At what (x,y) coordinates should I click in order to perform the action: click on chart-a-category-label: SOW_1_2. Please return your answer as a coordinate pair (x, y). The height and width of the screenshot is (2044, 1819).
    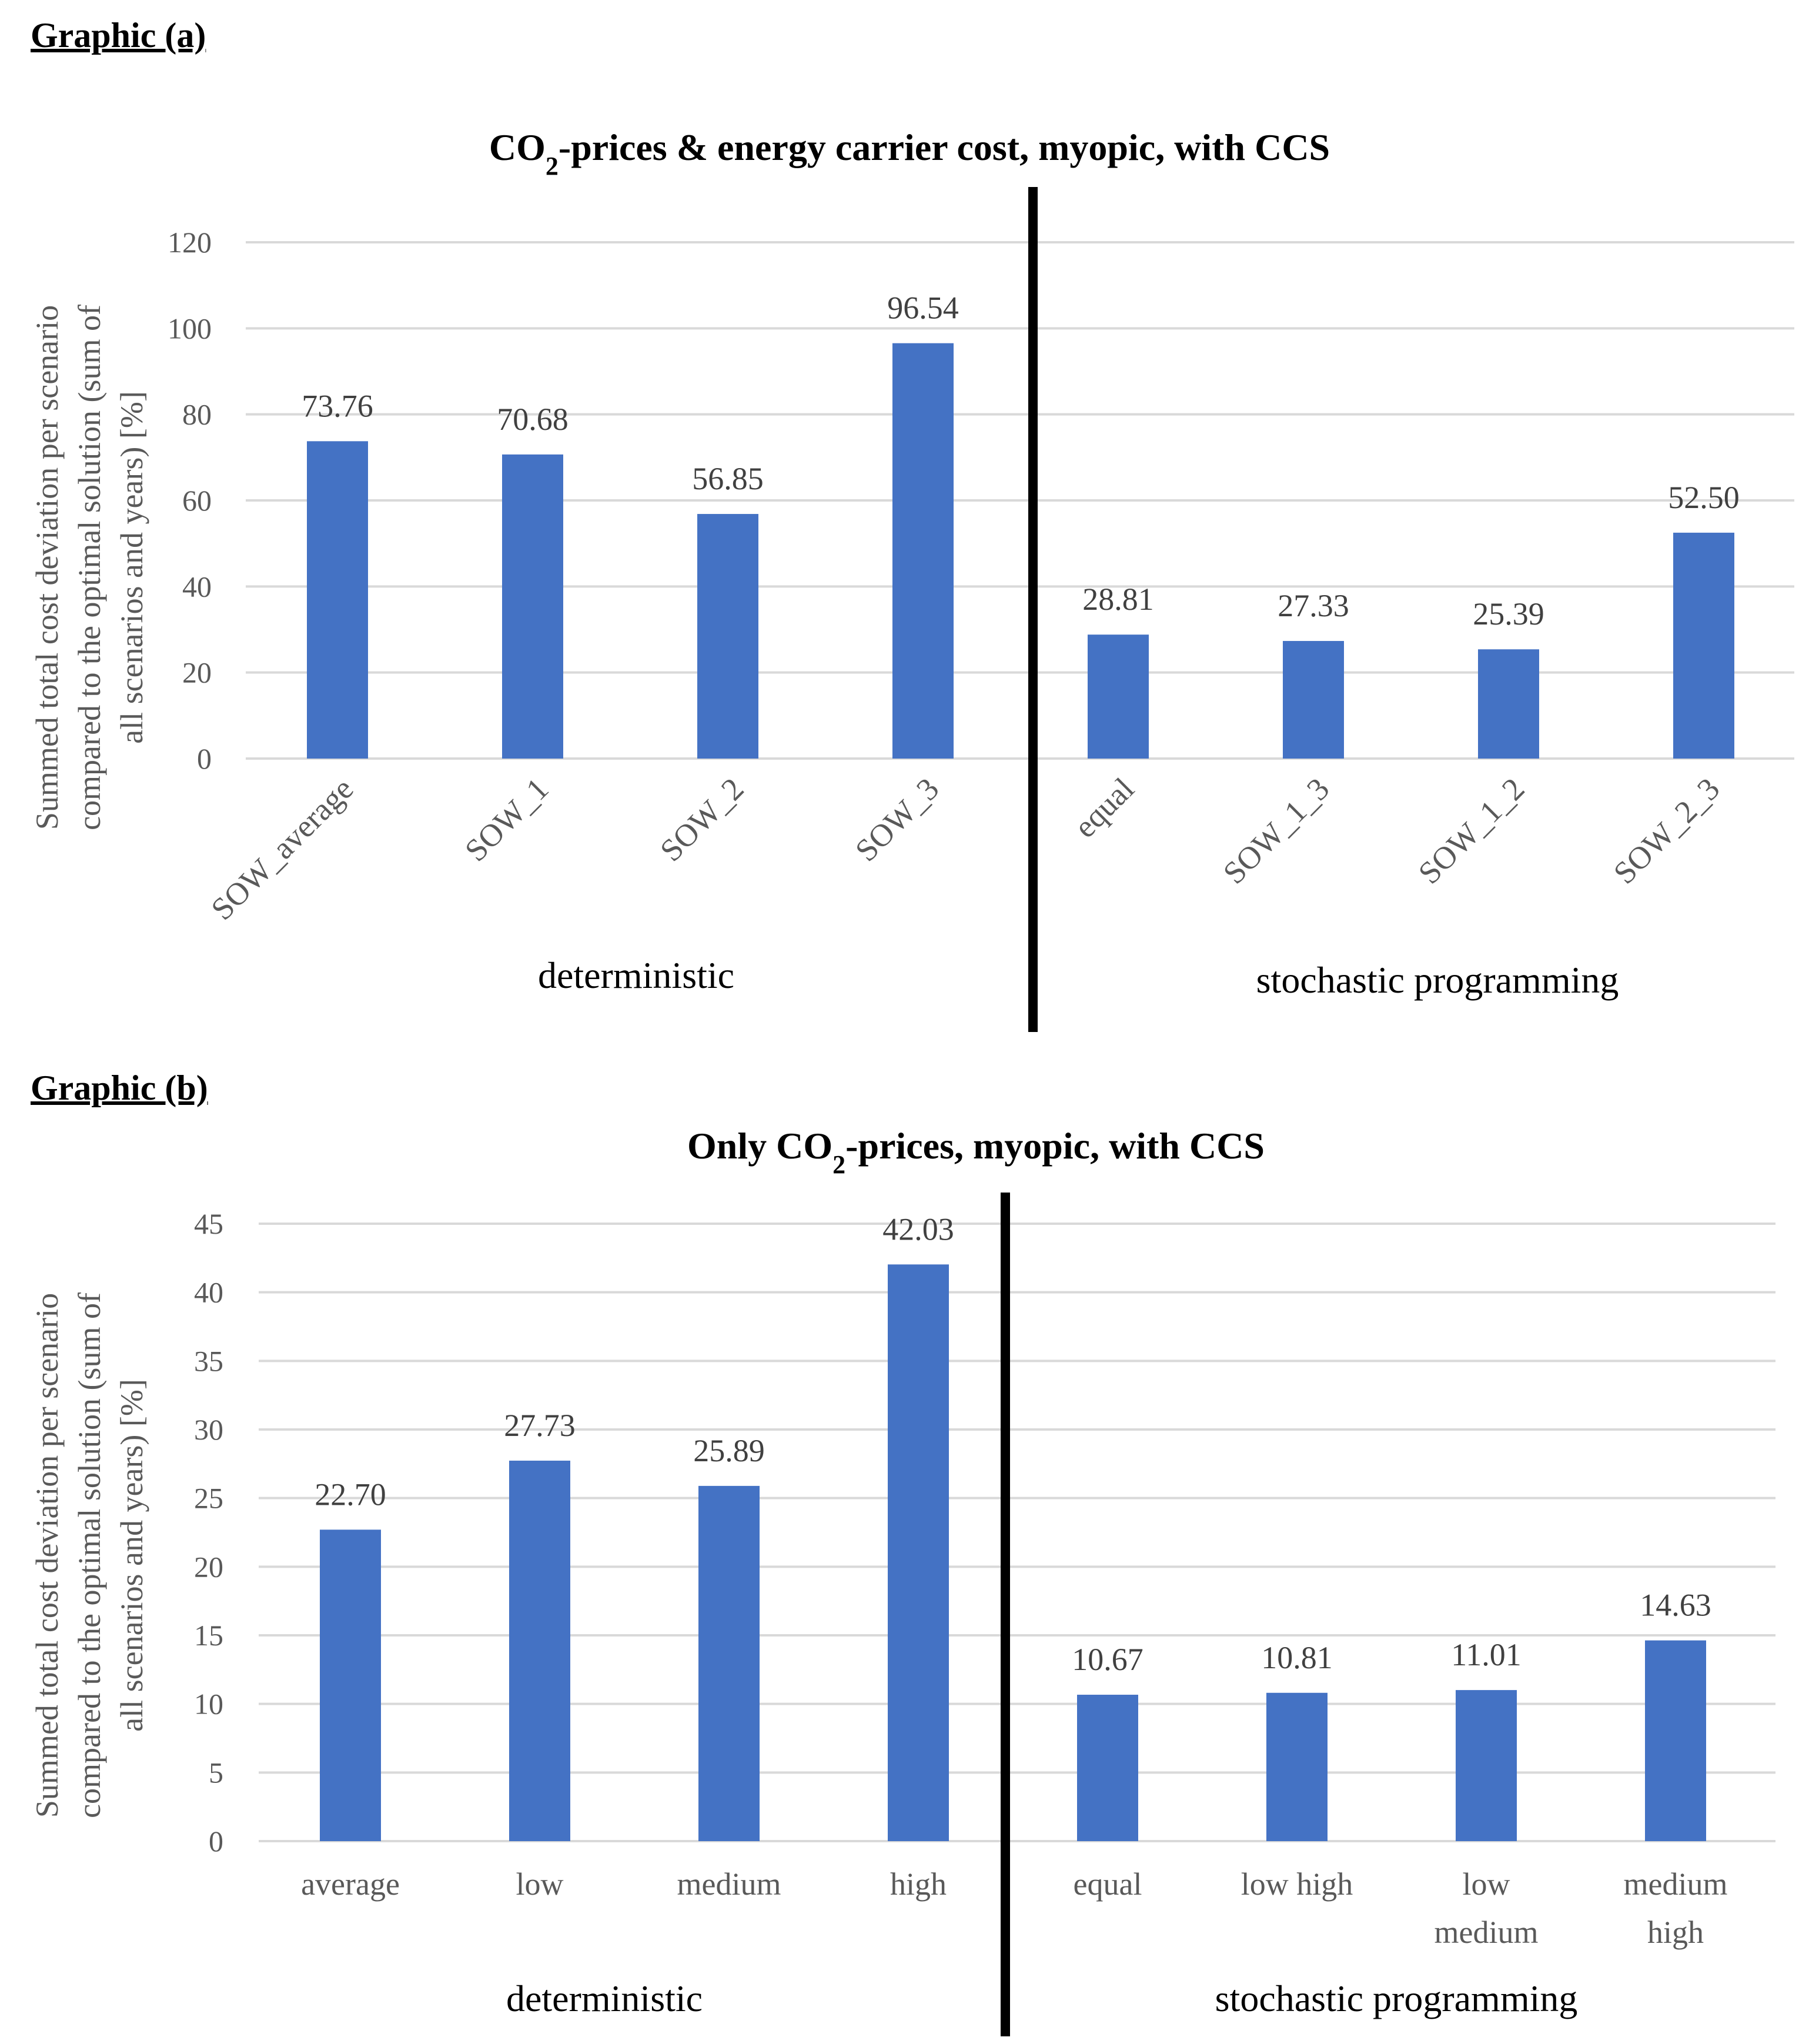
    Looking at the image, I should click on (1472, 831).